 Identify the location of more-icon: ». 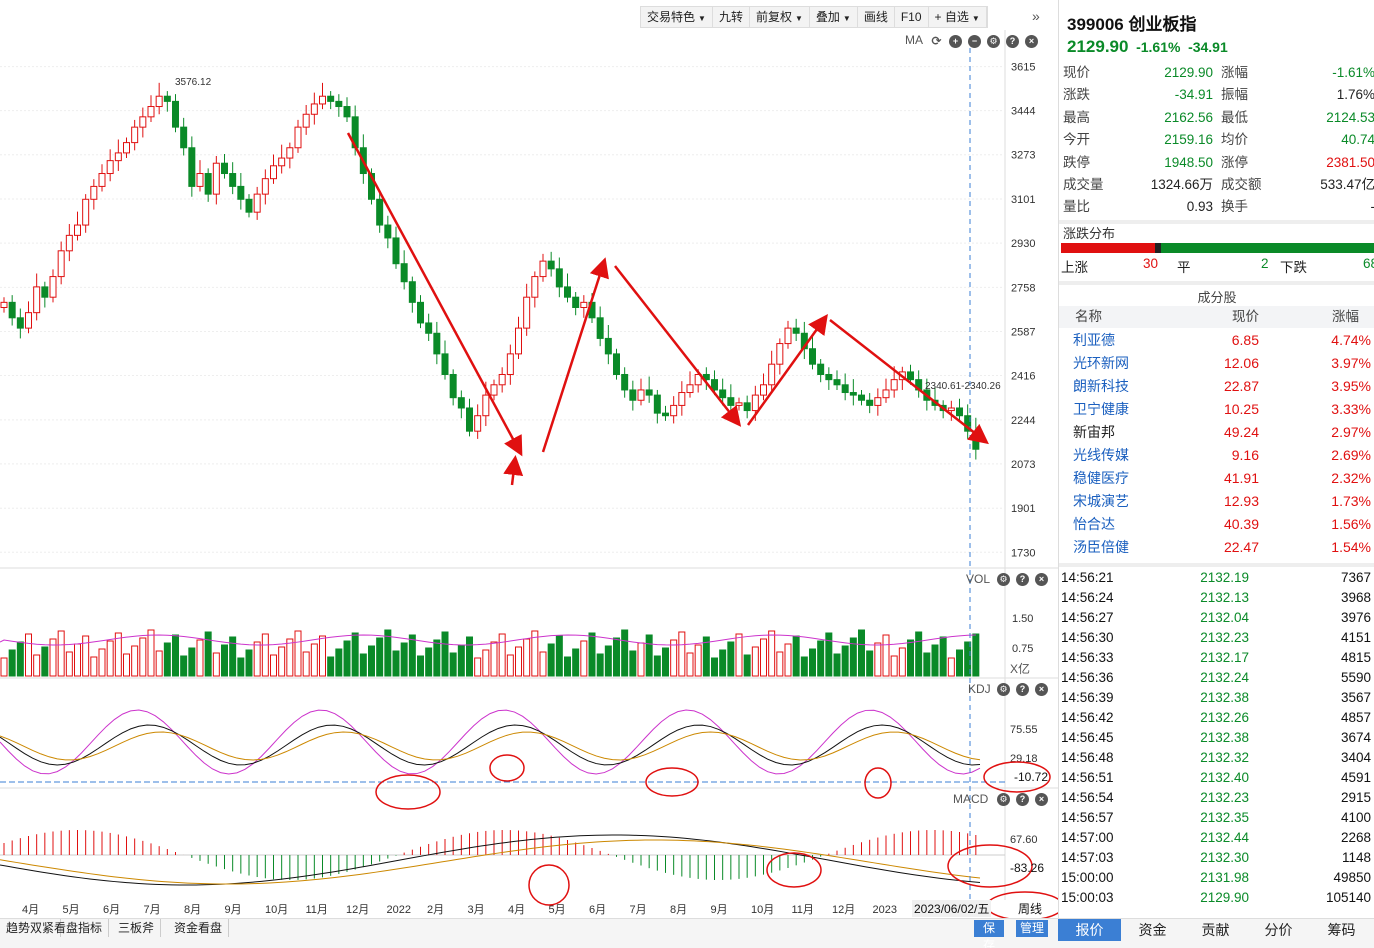
(1036, 16).